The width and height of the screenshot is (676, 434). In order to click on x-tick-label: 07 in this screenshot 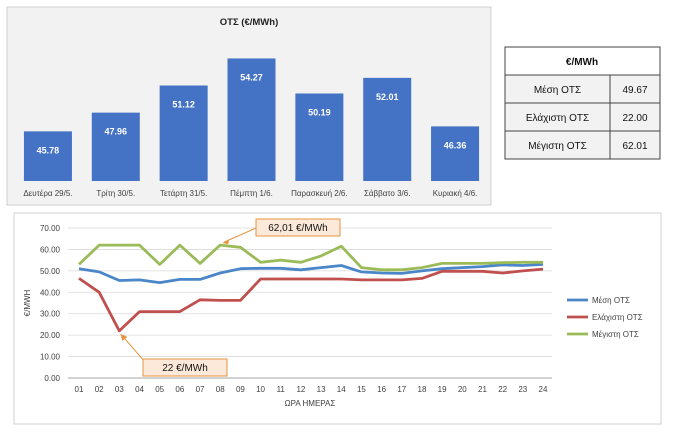, I will do `click(200, 389)`.